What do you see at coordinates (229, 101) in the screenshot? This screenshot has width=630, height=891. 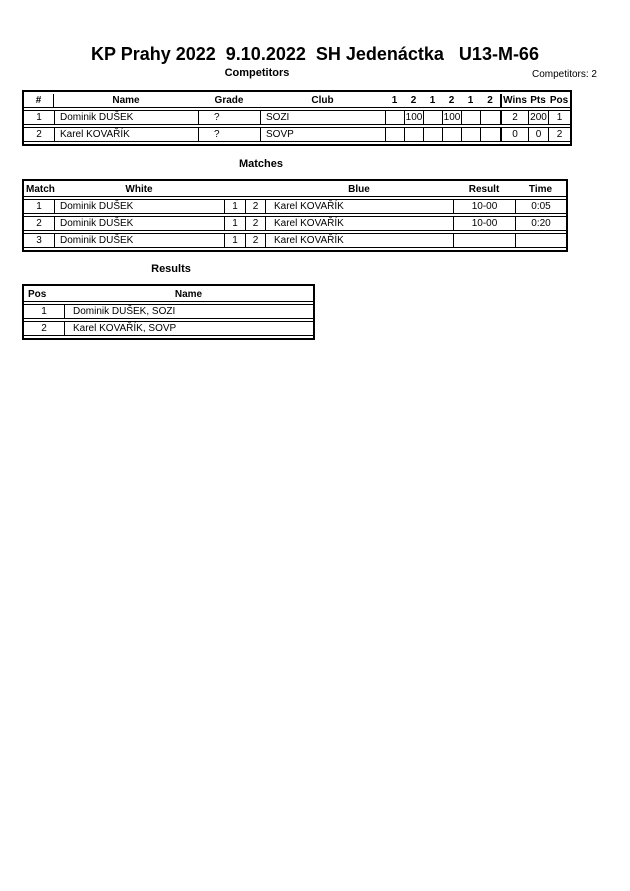 I see `col-header-grade: Grade` at bounding box center [229, 101].